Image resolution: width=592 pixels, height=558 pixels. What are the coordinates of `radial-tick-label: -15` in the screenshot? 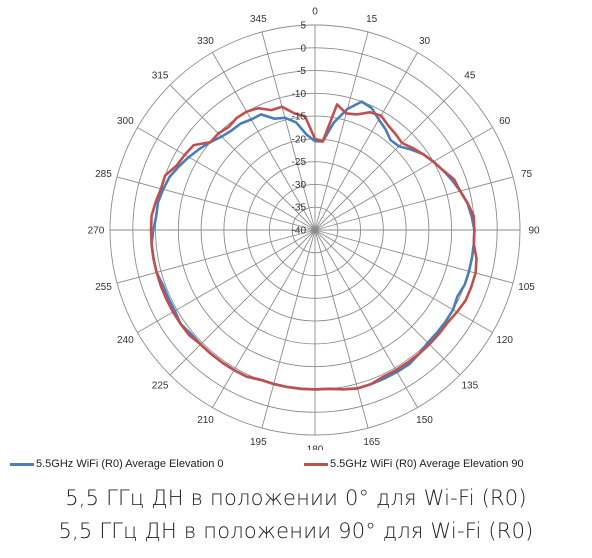 It's located at (299, 117).